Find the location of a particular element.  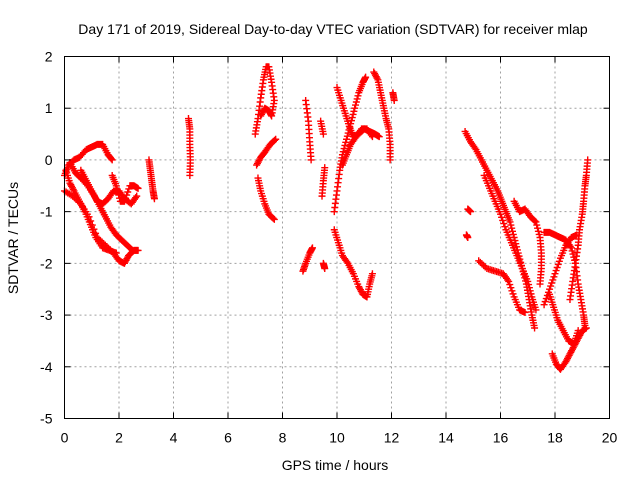

x-axis-label: GPS time / hours is located at coordinates (335, 465).